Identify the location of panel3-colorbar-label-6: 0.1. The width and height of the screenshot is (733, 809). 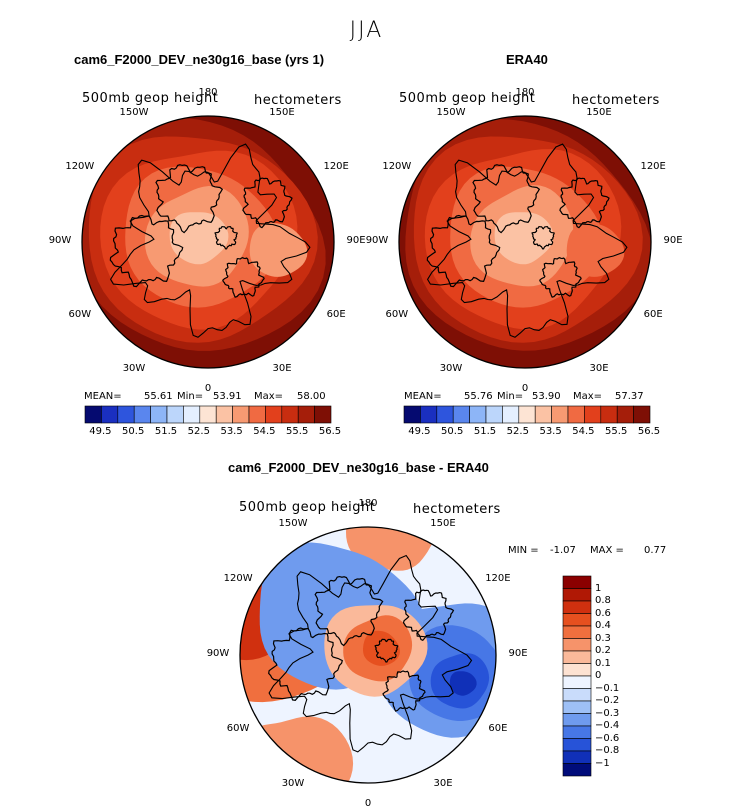
(603, 663).